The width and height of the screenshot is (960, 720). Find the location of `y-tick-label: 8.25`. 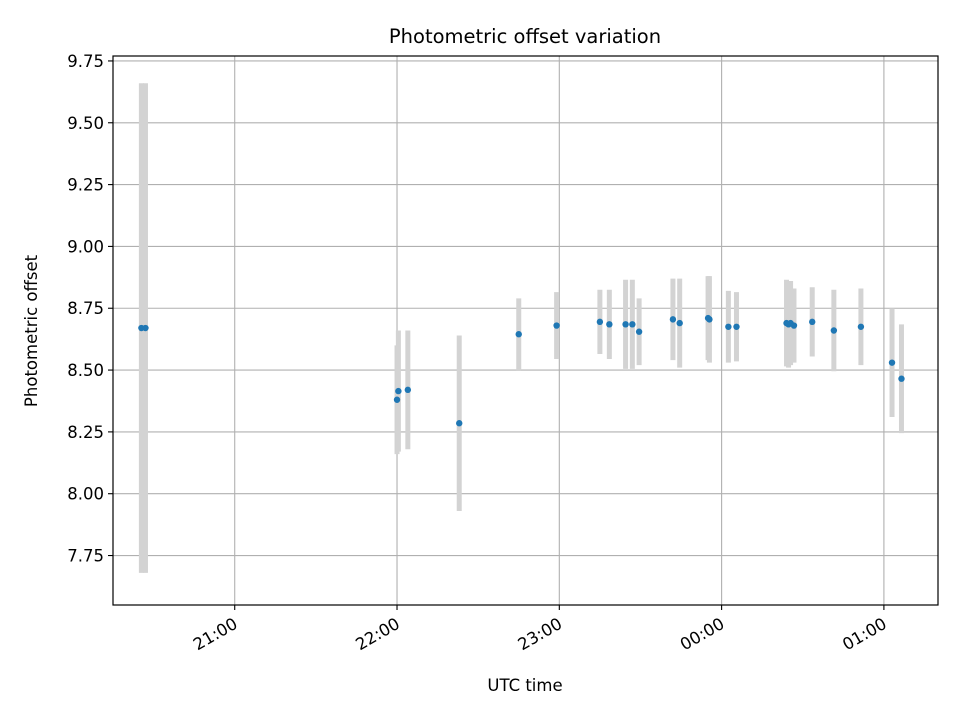

y-tick-label: 8.25 is located at coordinates (85, 432).